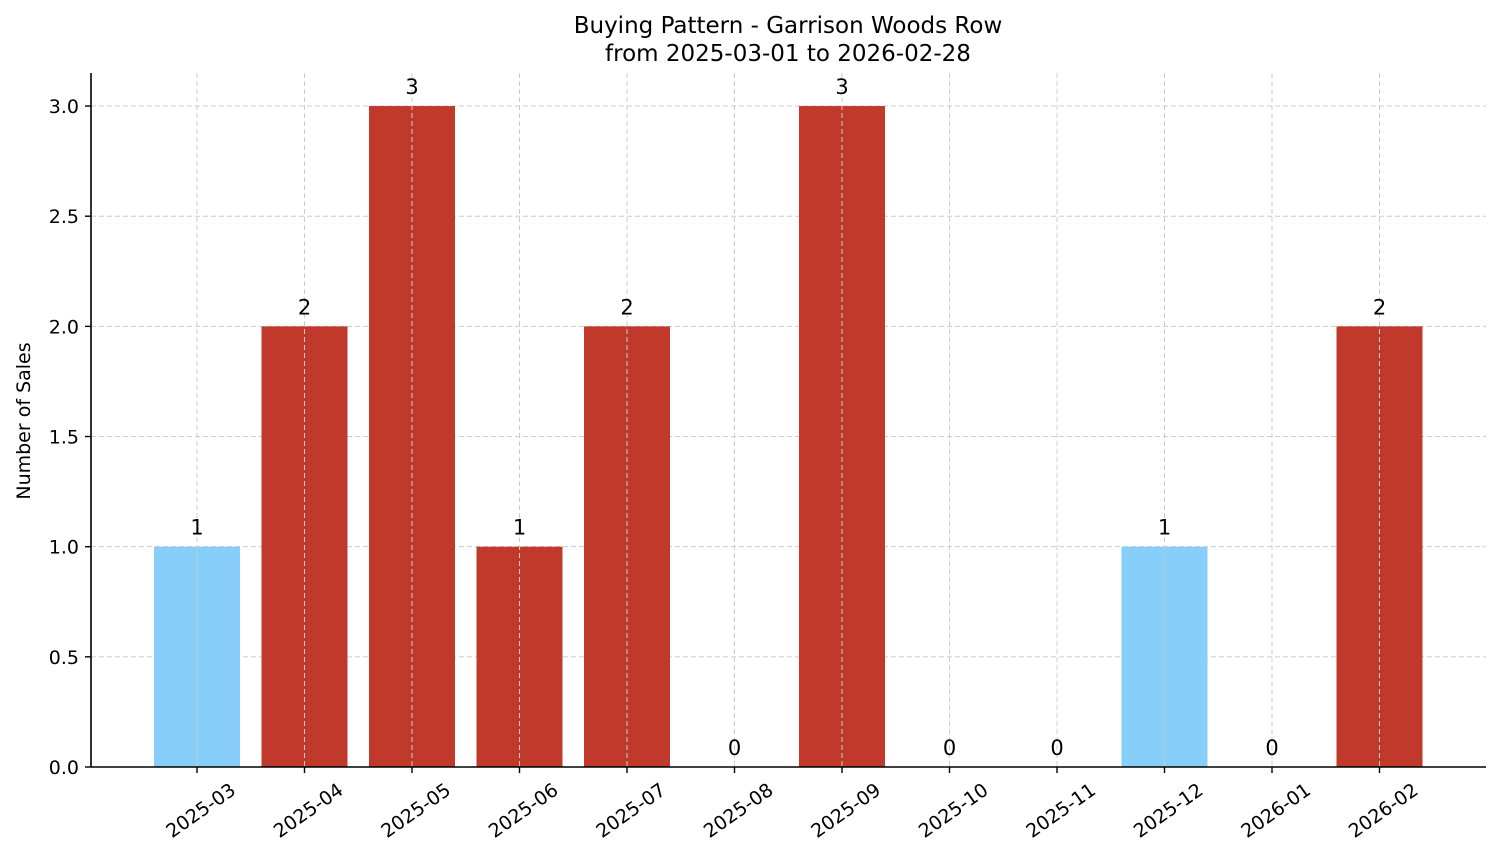 Image resolution: width=1501 pixels, height=867 pixels. What do you see at coordinates (1384, 811) in the screenshot?
I see `x-tick-label: 2026-02` at bounding box center [1384, 811].